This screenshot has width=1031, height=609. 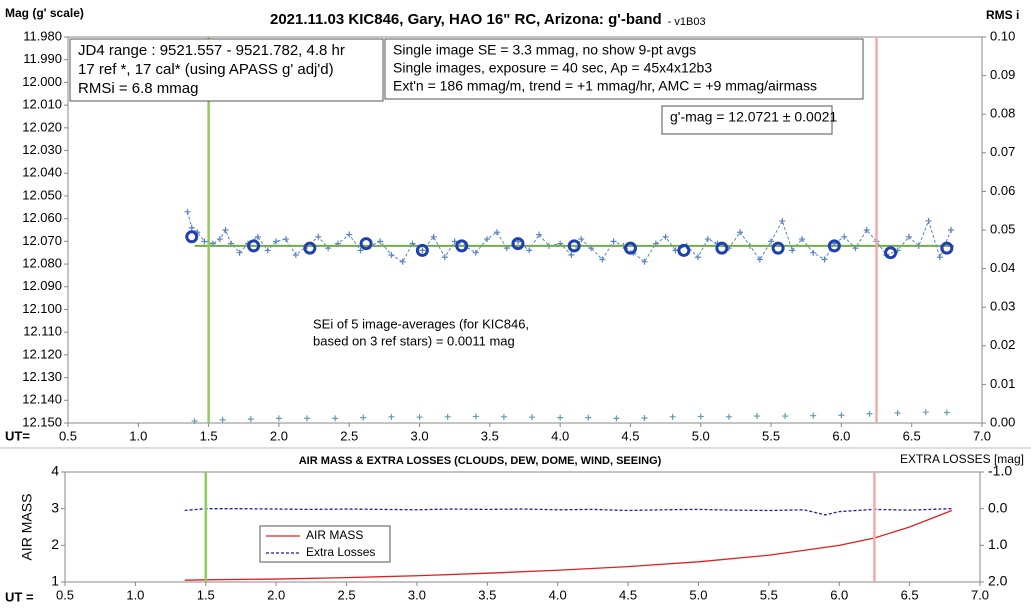 I want to click on y-axis-label: Mag (g' scale), so click(x=44, y=13).